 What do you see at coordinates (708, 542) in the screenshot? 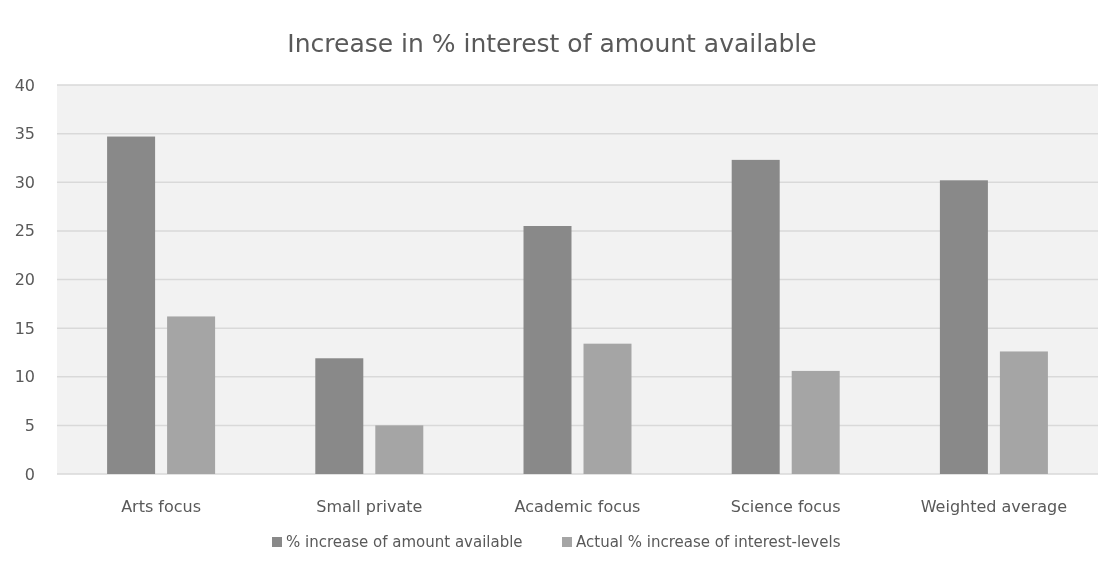
I see `legend-label: Actual % increase of interest-levels` at bounding box center [708, 542].